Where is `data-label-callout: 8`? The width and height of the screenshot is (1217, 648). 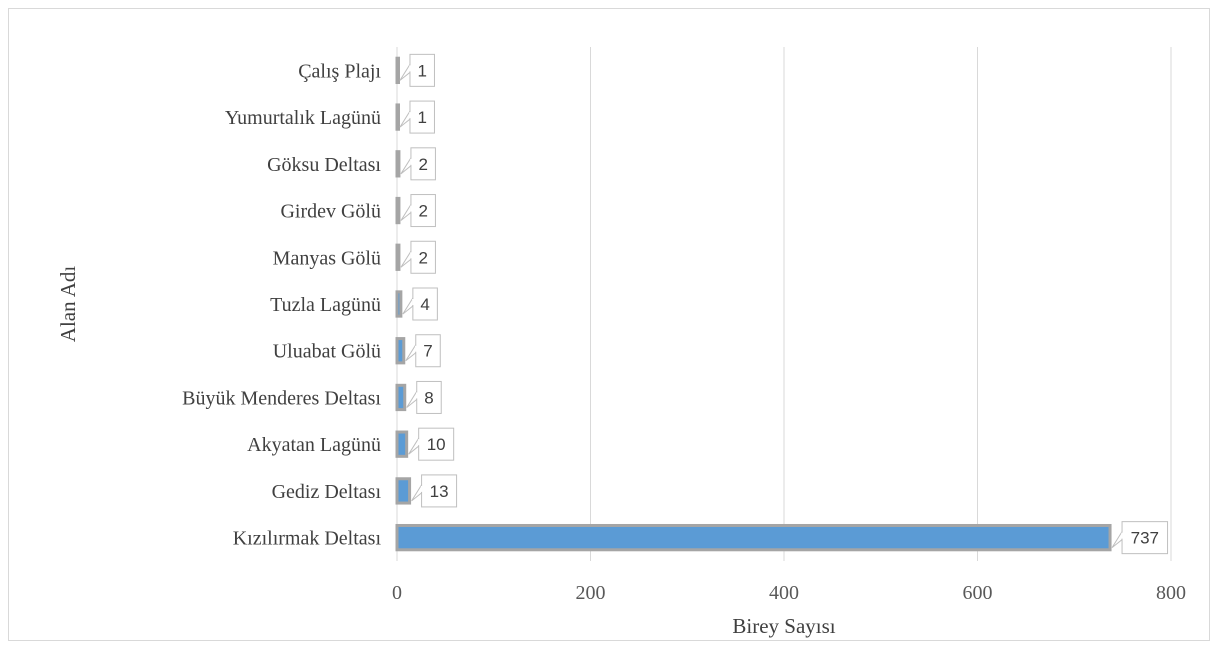 data-label-callout: 8 is located at coordinates (424, 397).